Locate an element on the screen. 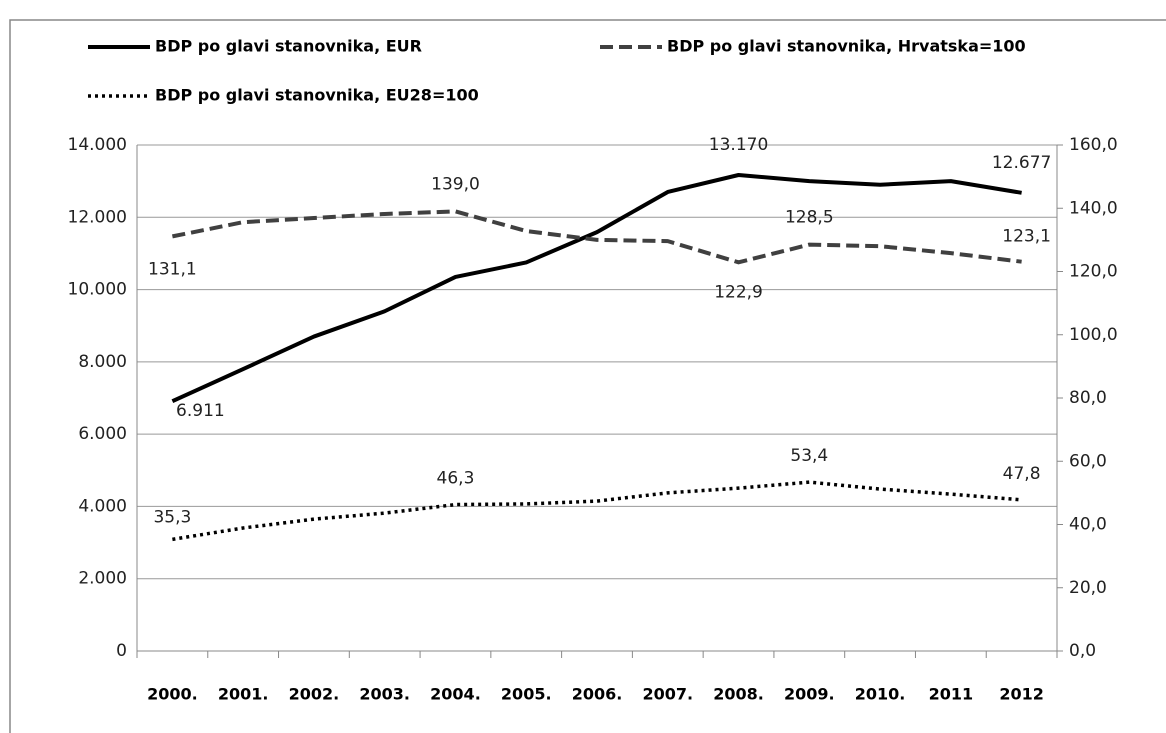 Image resolution: width=1166 pixels, height=733 pixels. legend-label: BDP po glavi stanovnika, Hrvatska=100 is located at coordinates (846, 46).